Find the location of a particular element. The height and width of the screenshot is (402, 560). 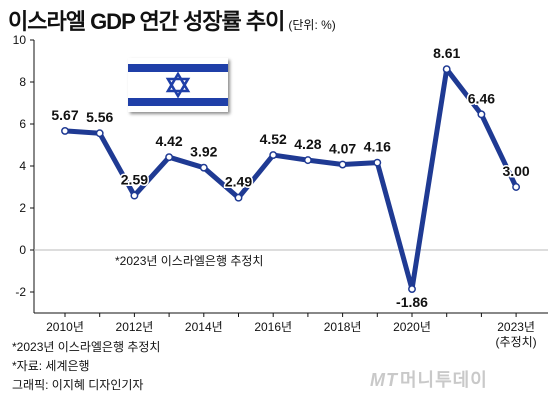

data-label: 4.16 is located at coordinates (377, 147).